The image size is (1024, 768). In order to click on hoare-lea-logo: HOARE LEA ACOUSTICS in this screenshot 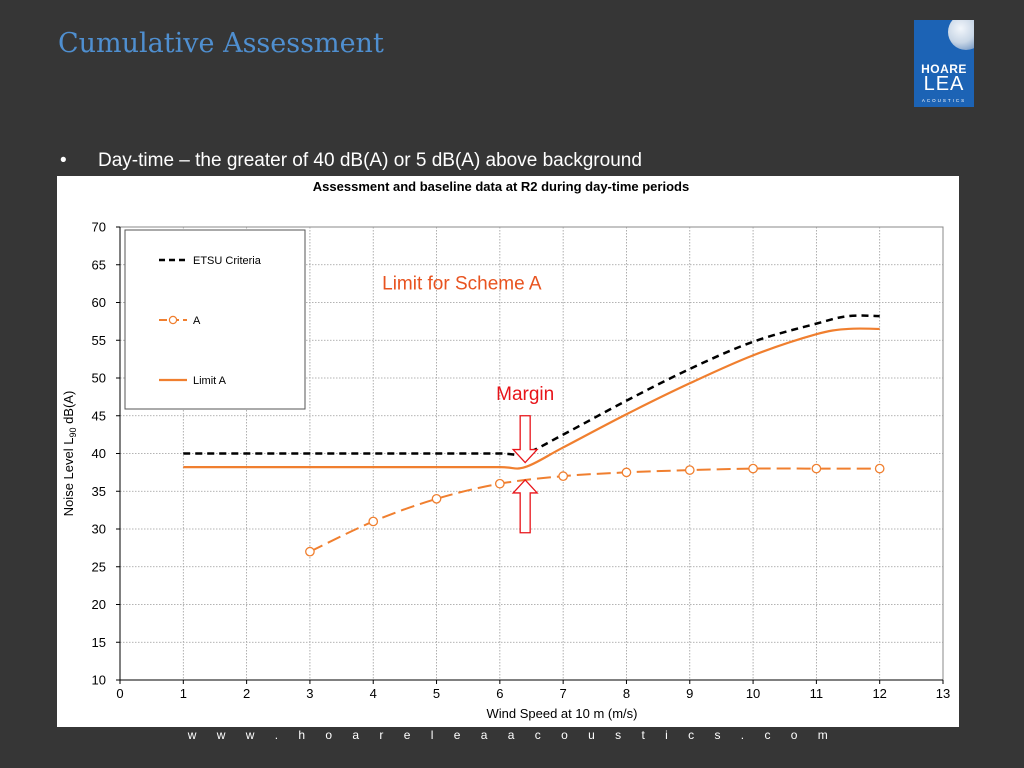, I will do `click(944, 63)`.